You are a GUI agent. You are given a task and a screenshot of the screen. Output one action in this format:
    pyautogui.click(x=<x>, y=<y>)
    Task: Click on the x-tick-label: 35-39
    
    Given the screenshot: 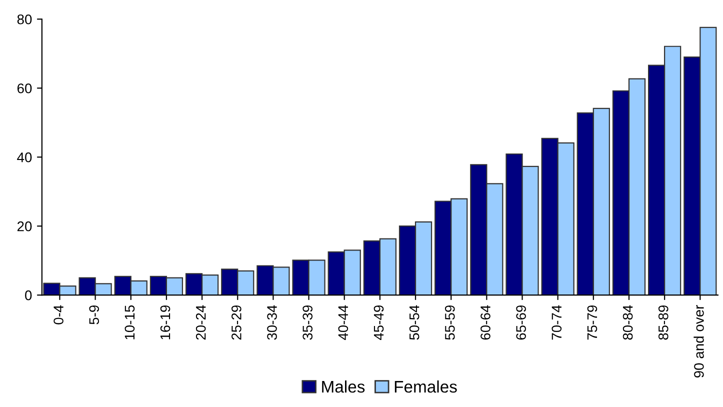 What is the action you would take?
    pyautogui.click(x=307, y=322)
    